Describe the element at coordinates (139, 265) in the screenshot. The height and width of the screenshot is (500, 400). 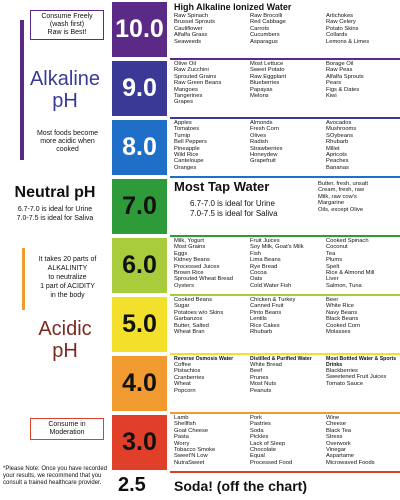
I see `ph-box: 6.0` at that location.